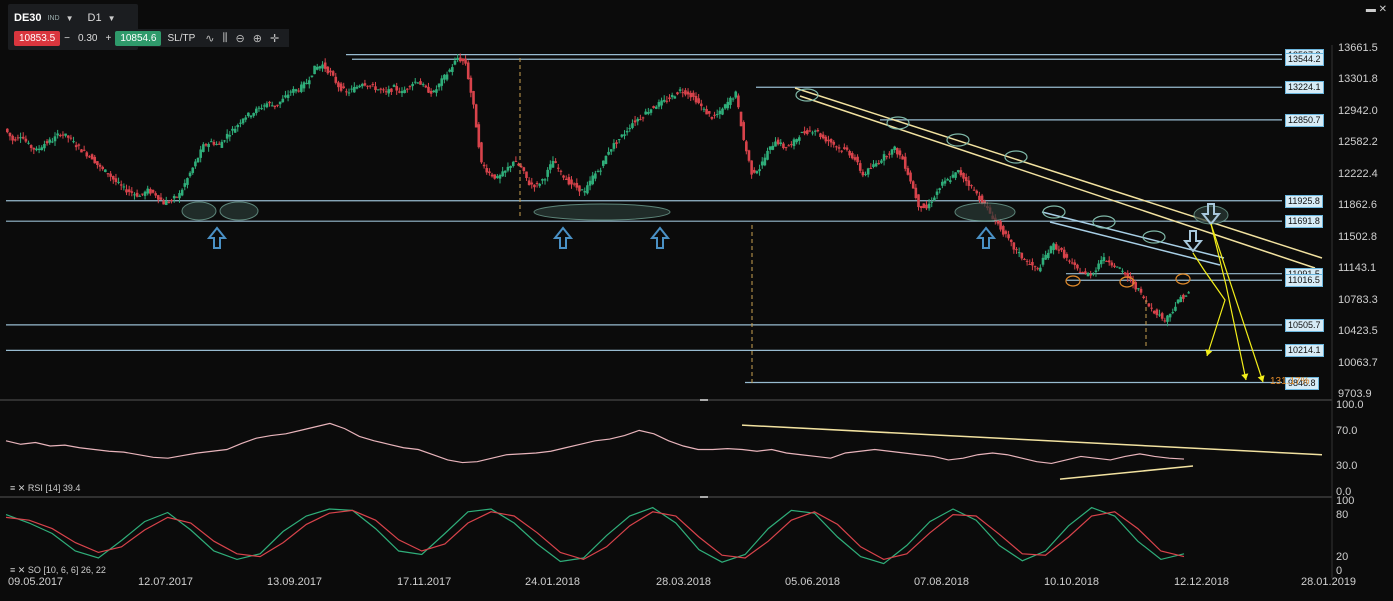  Describe the element at coordinates (1304, 120) in the screenshot. I see `level-price-tag: 12850.7` at that location.